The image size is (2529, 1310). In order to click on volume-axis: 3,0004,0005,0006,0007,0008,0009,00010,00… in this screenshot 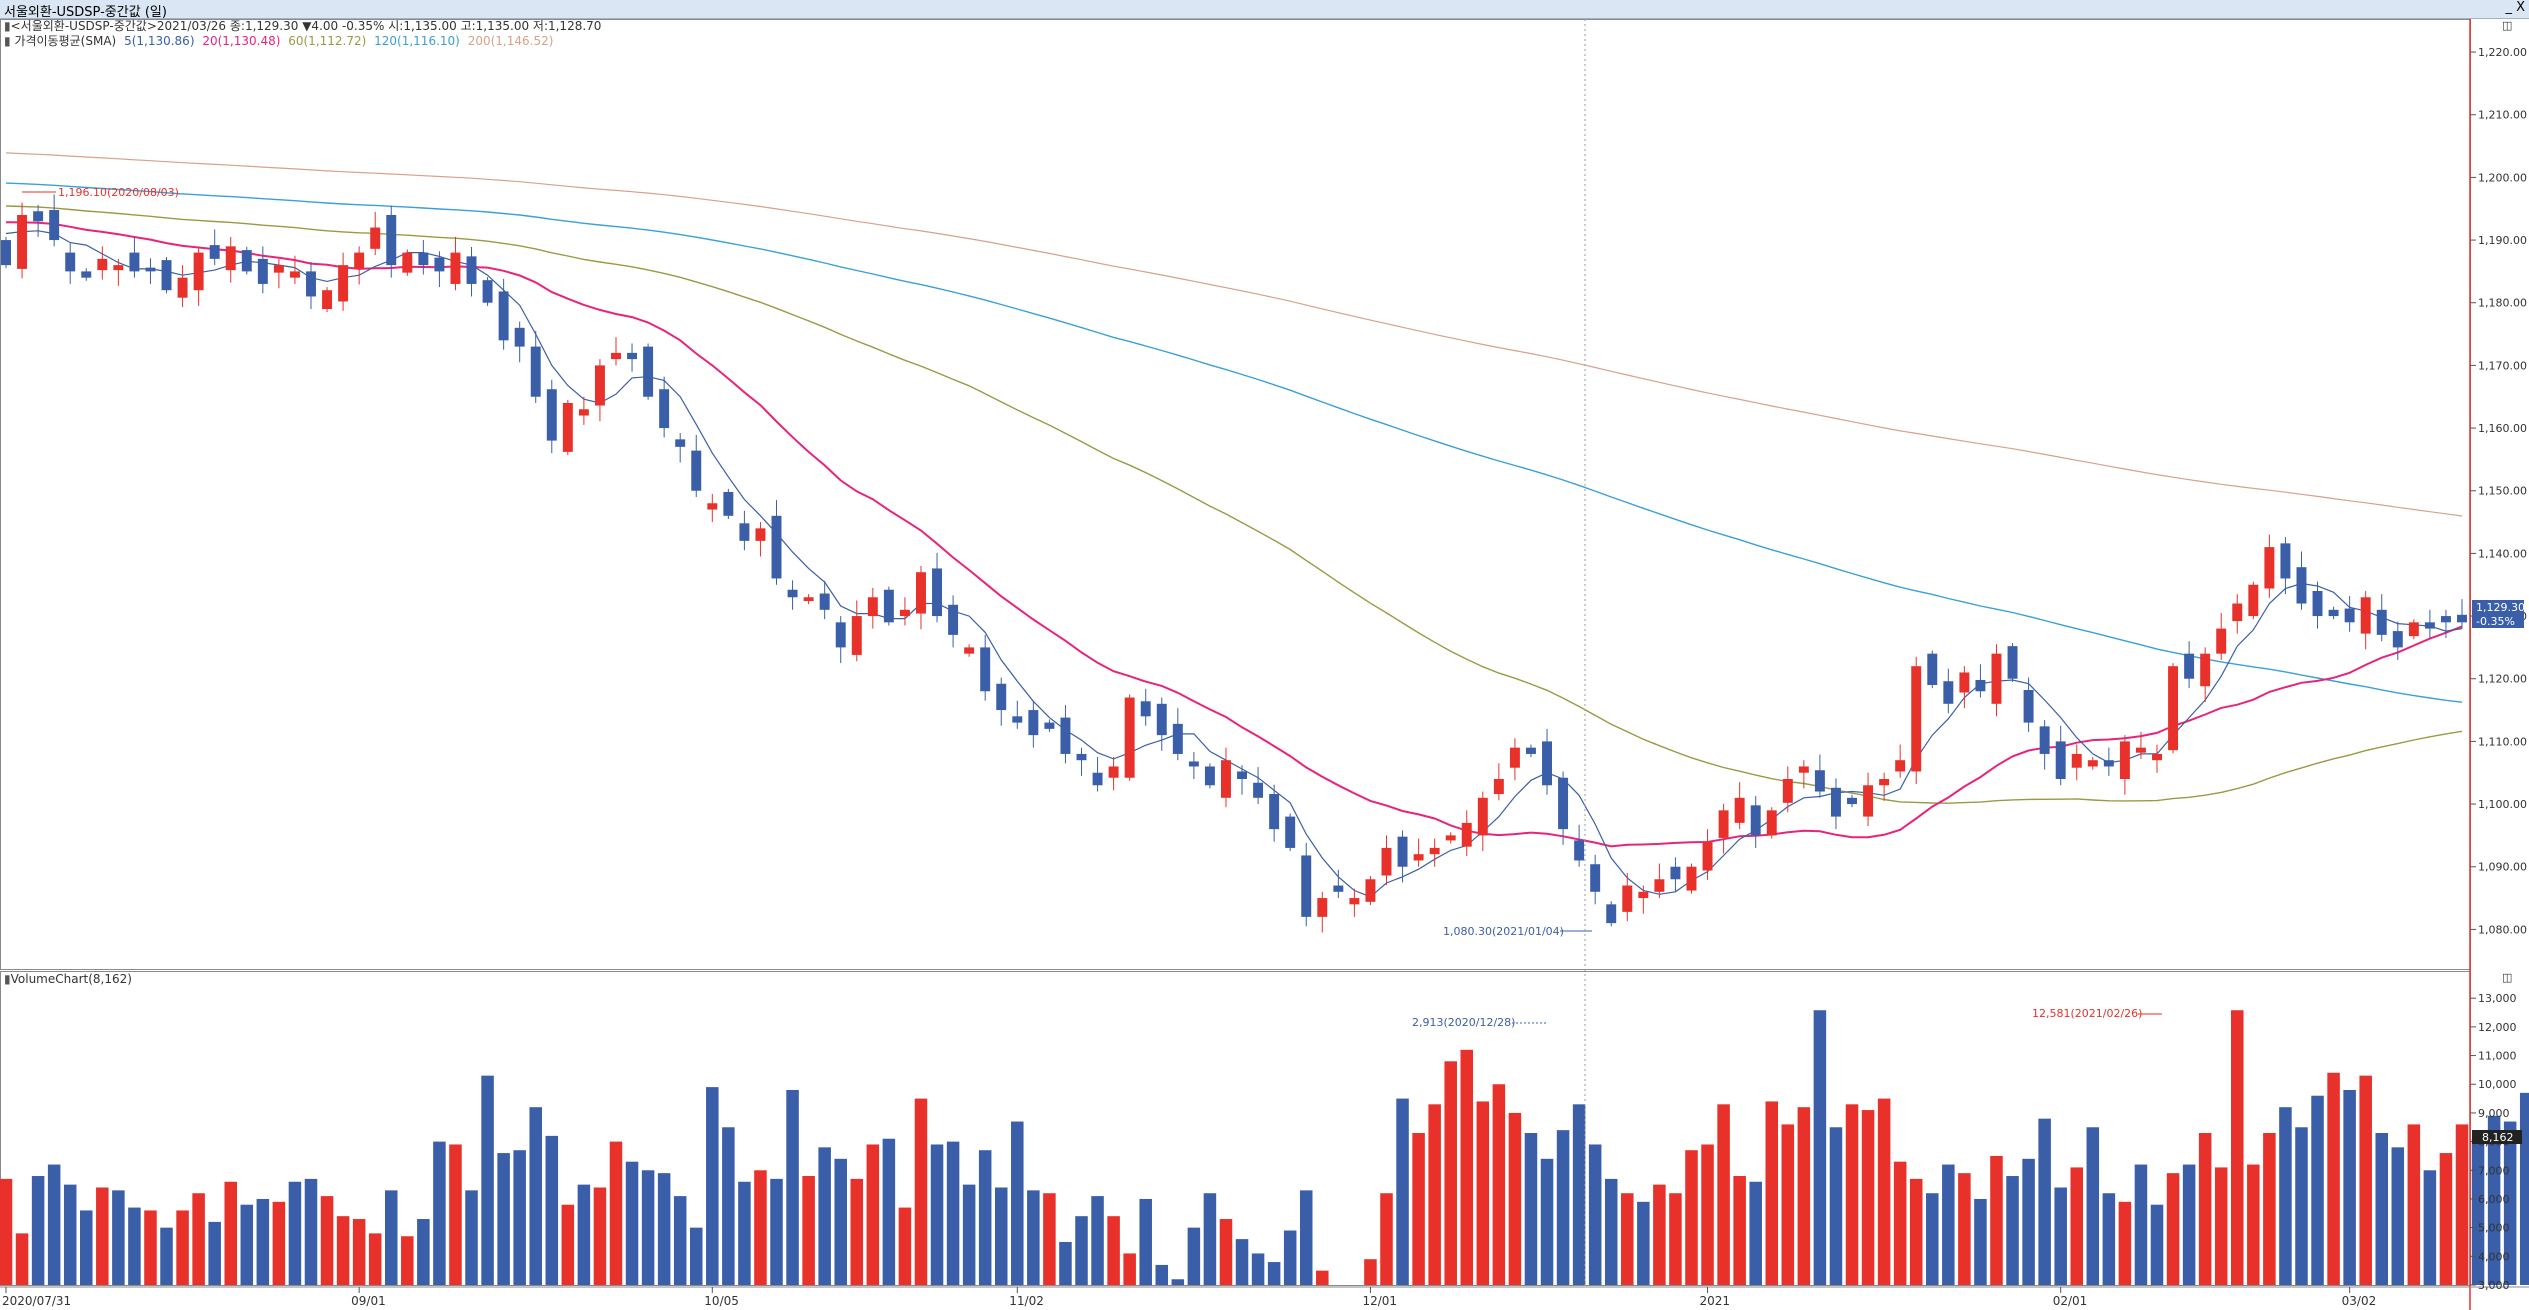, I will do `click(2493, 1142)`.